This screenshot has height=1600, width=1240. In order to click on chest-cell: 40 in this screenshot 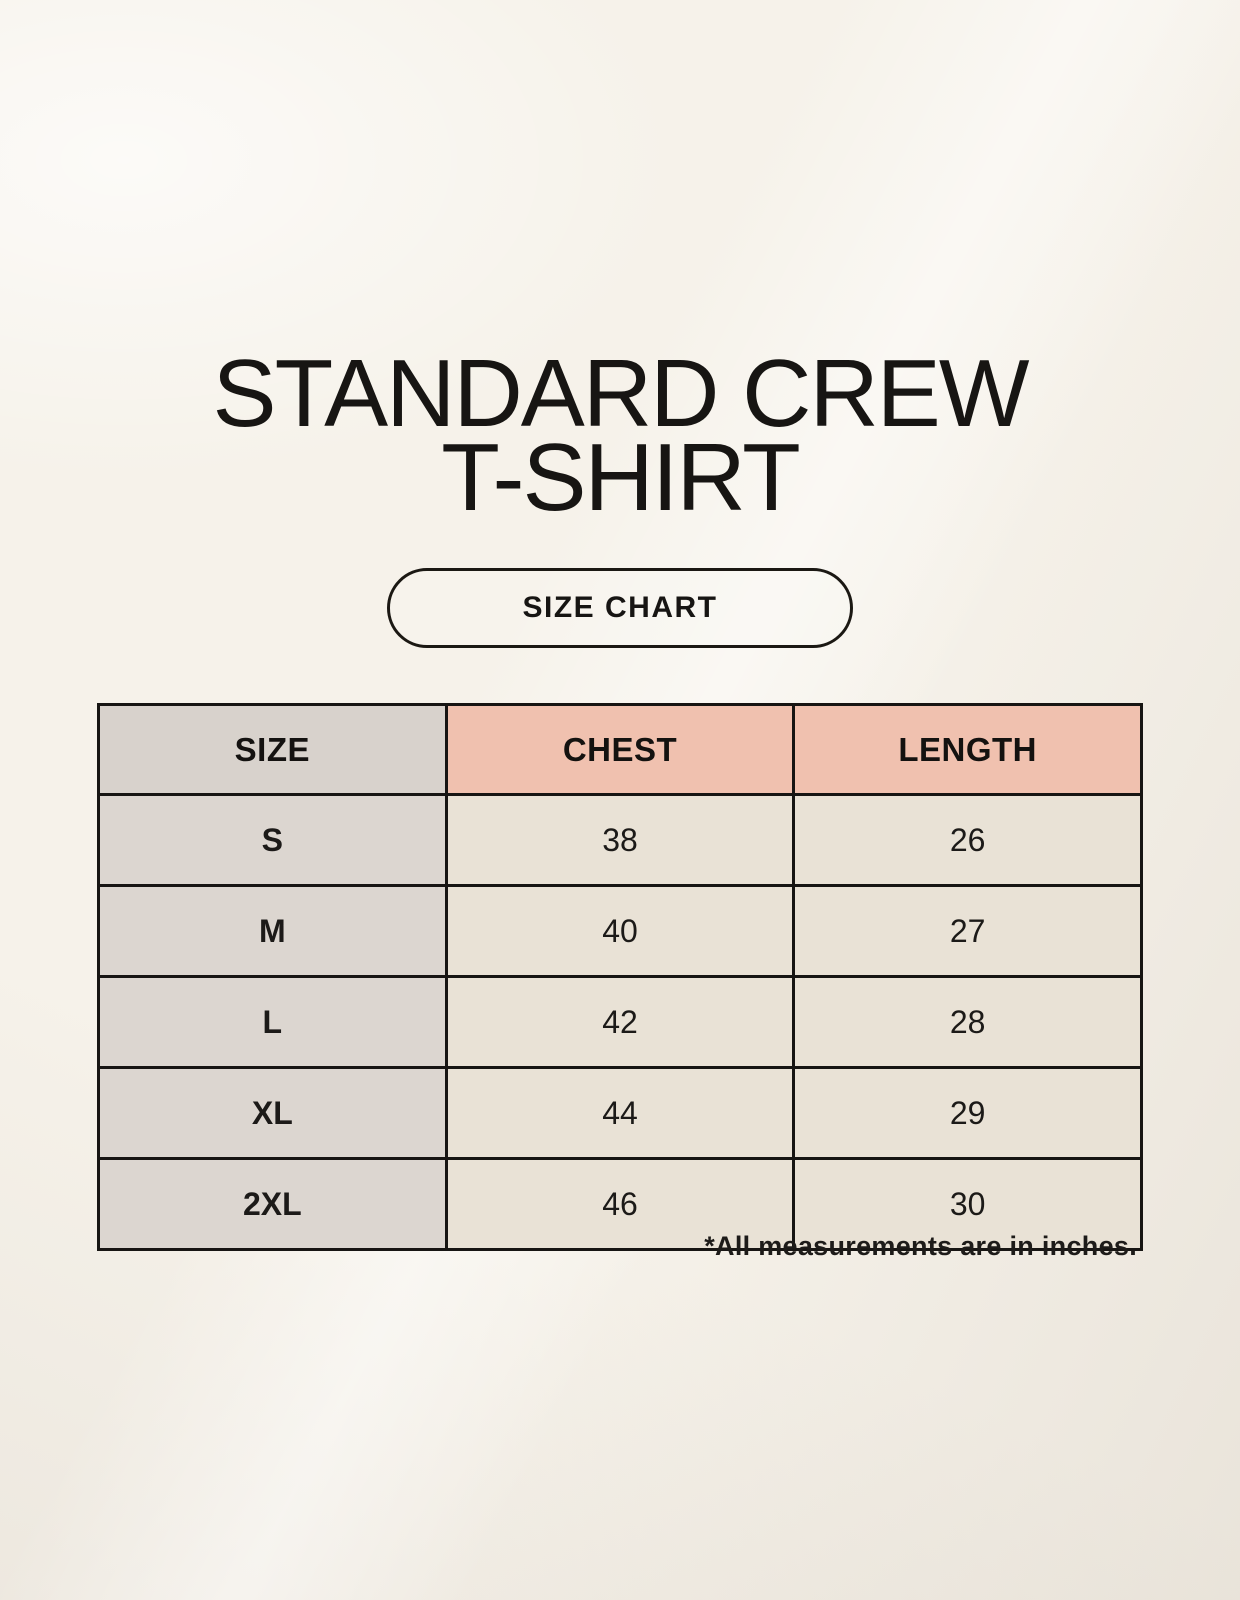, I will do `click(620, 931)`.